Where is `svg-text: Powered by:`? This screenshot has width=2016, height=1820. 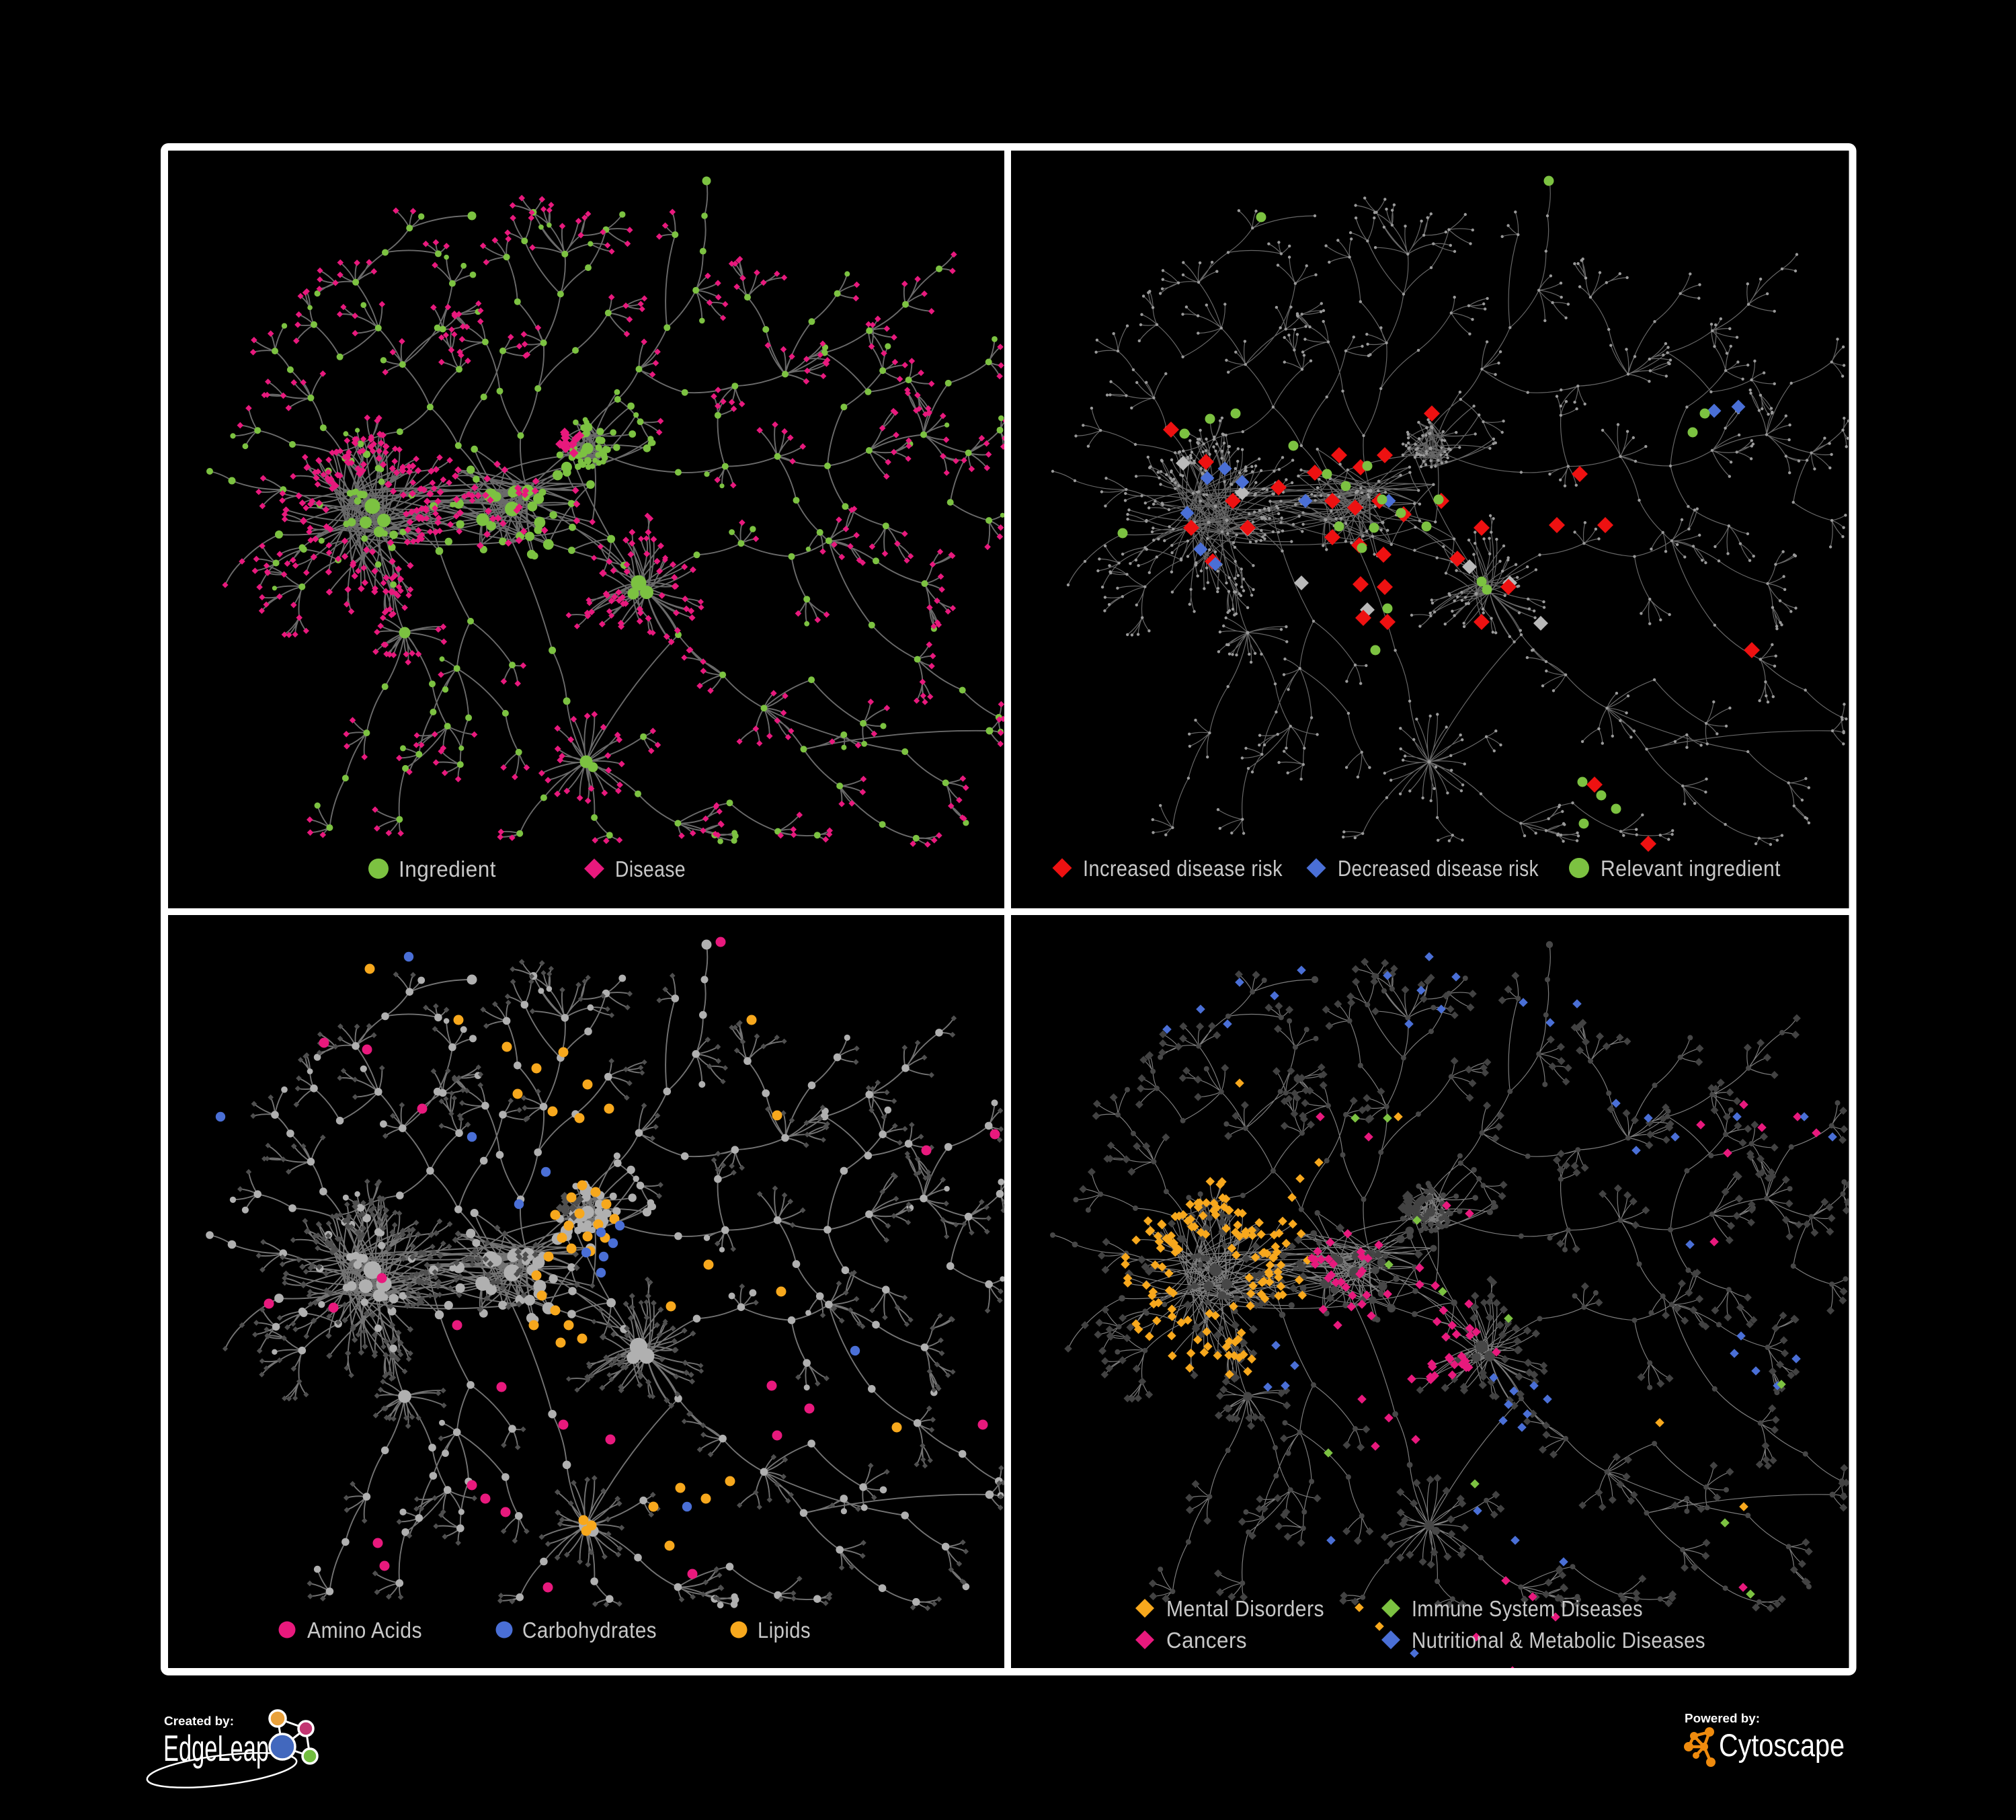
svg-text: Powered by: is located at coordinates (1722, 1718).